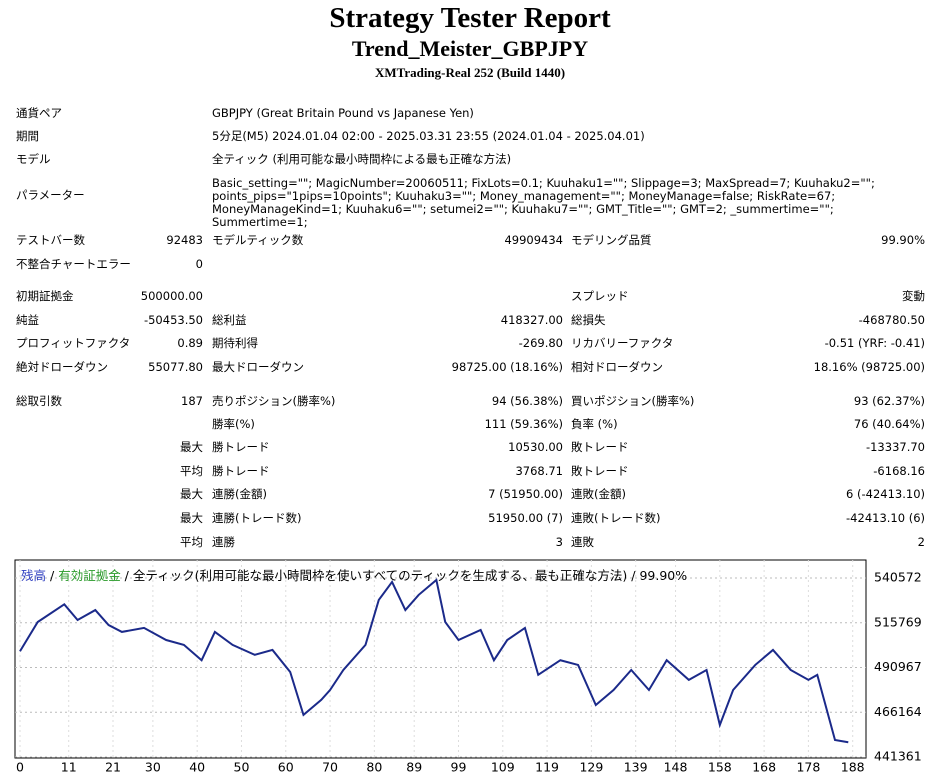  Describe the element at coordinates (414, 767) in the screenshot. I see `x-tick-label: 89` at that location.